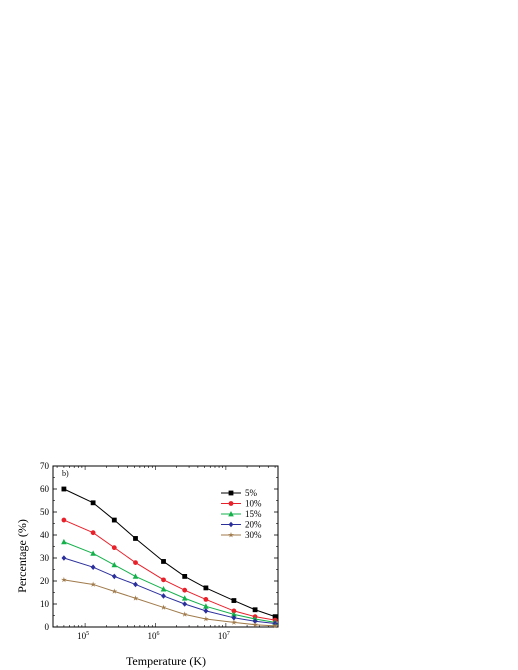  I want to click on y-tick-label: 10, so click(45, 604).